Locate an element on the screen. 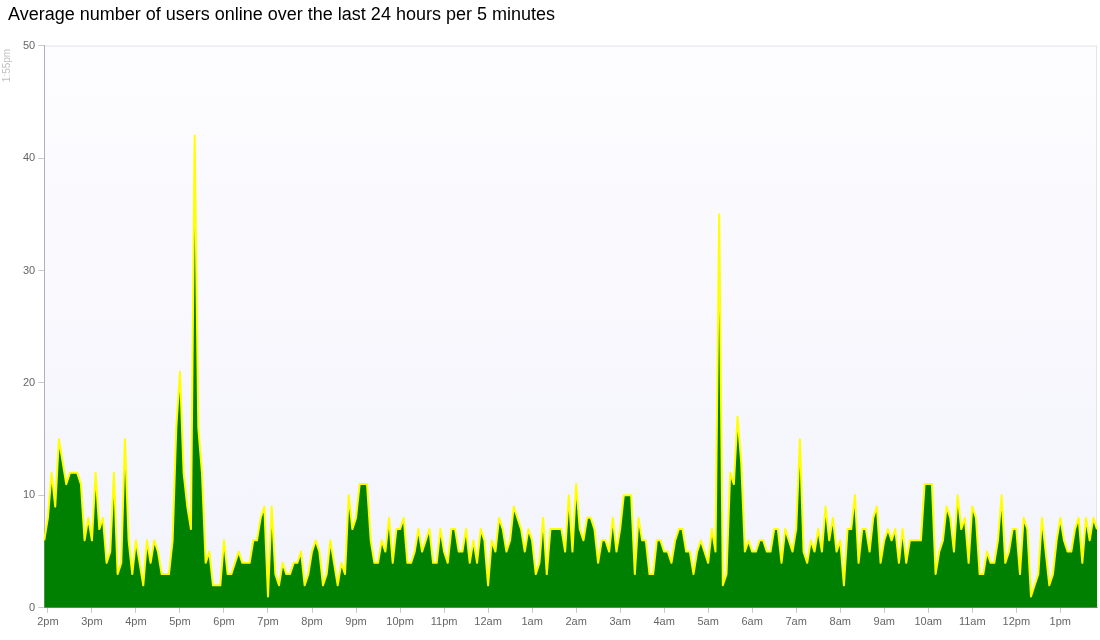 The image size is (1100, 640). x-tick-label: 8pm is located at coordinates (312, 621).